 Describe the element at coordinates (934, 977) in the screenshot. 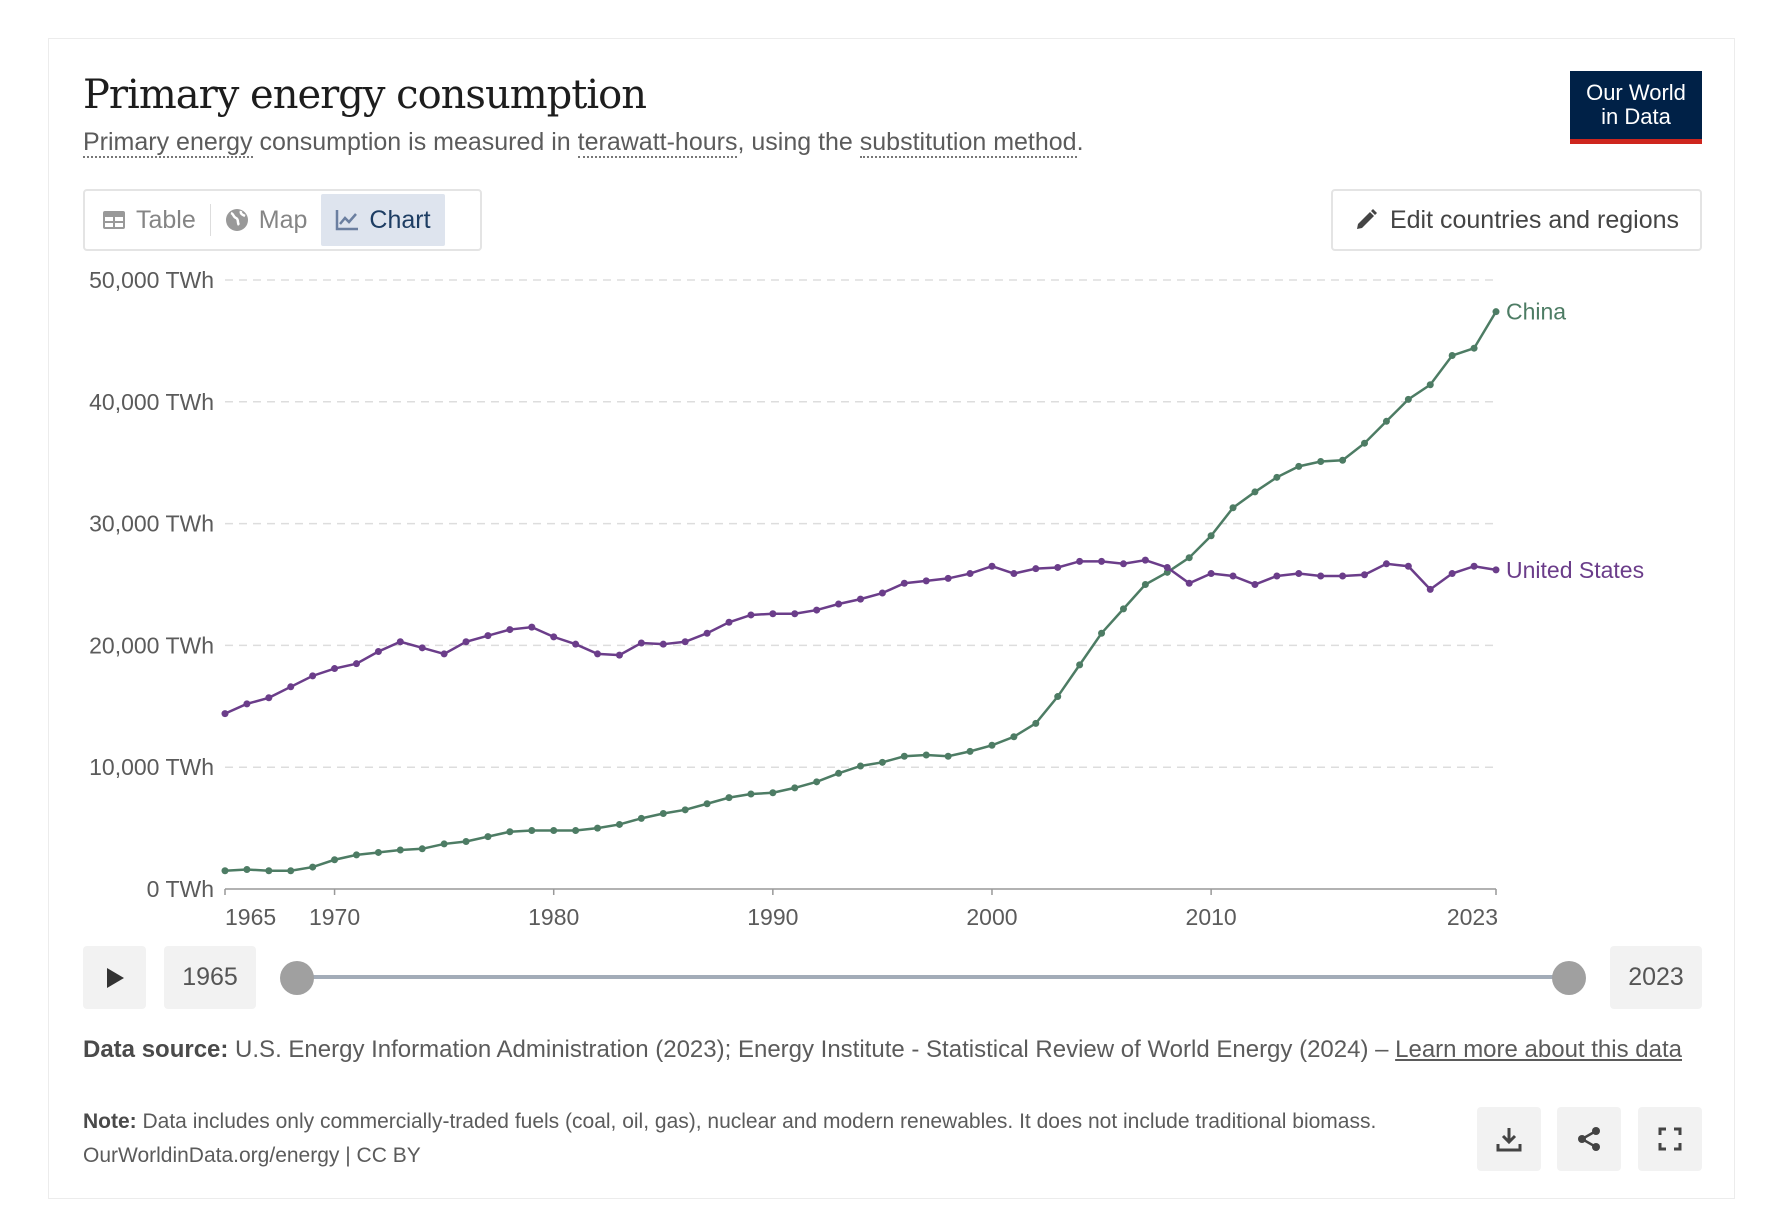

I see `timeline-track` at that location.